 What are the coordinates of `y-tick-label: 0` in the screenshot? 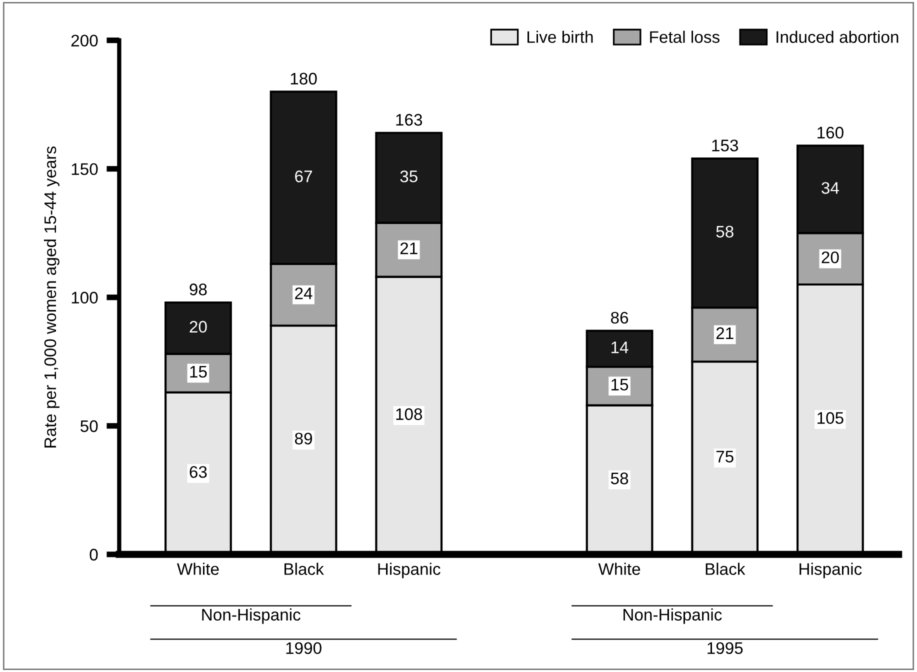 It's located at (94, 554).